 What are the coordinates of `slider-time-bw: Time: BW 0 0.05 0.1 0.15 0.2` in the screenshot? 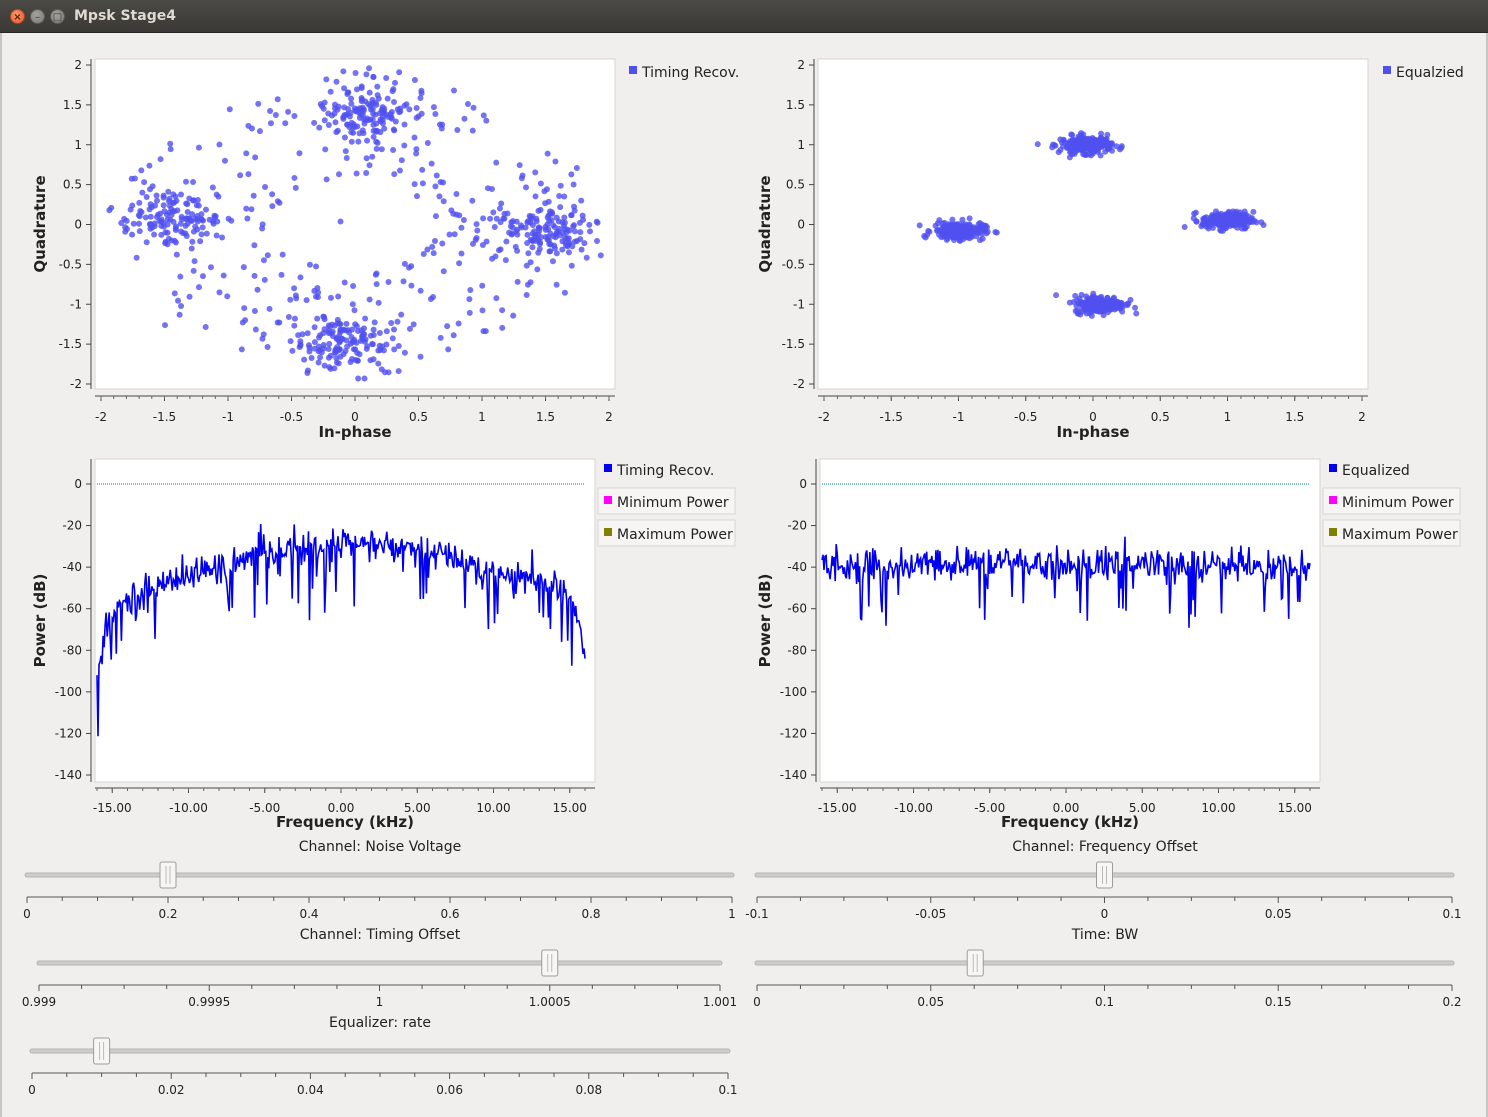 It's located at (1107, 968).